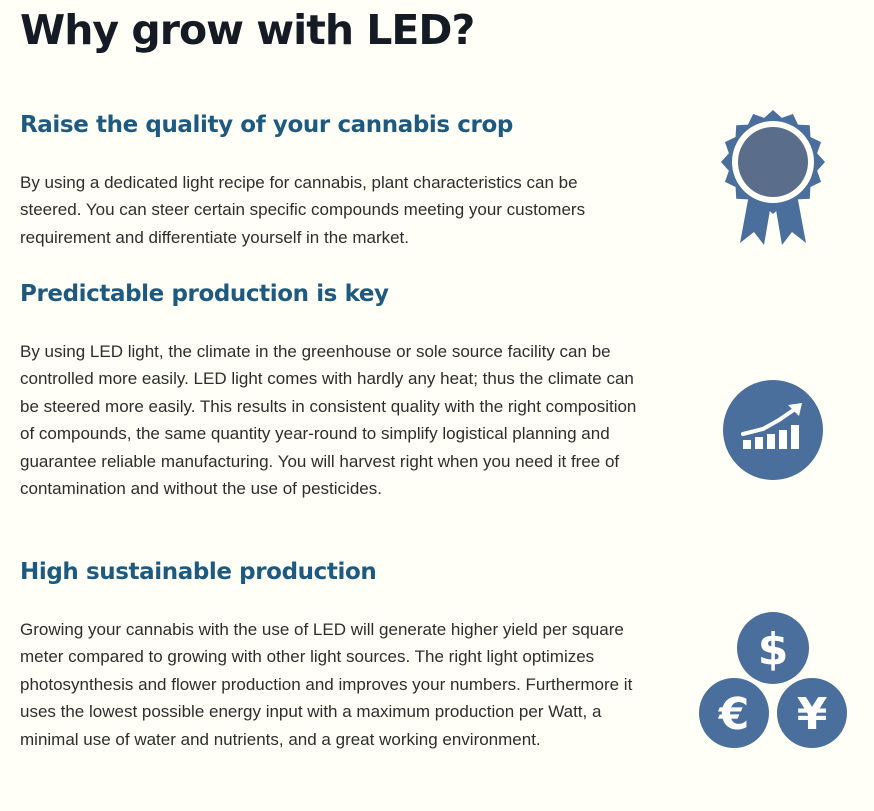 The image size is (874, 811). What do you see at coordinates (198, 572) in the screenshot?
I see `section-heading: High sustainable production` at bounding box center [198, 572].